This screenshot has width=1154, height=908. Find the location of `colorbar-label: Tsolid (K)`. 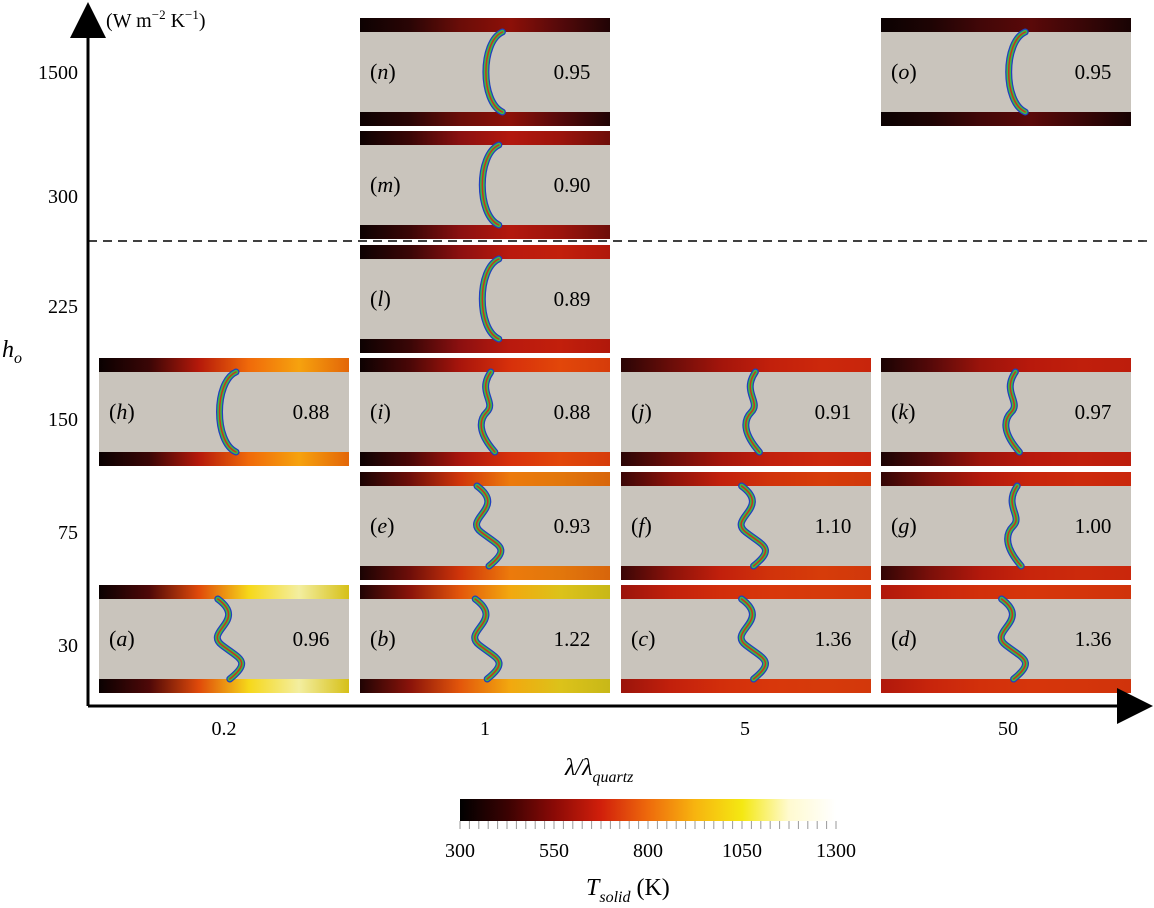

colorbar-label: Tsolid (K) is located at coordinates (628, 890).